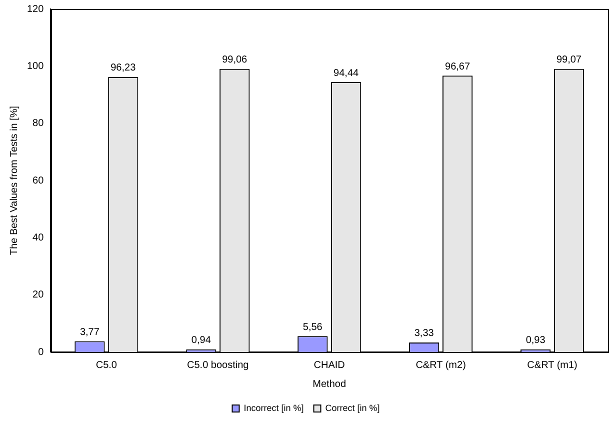 This screenshot has height=423, width=614. Describe the element at coordinates (347, 73) in the screenshot. I see `data-label: 94,44` at that location.